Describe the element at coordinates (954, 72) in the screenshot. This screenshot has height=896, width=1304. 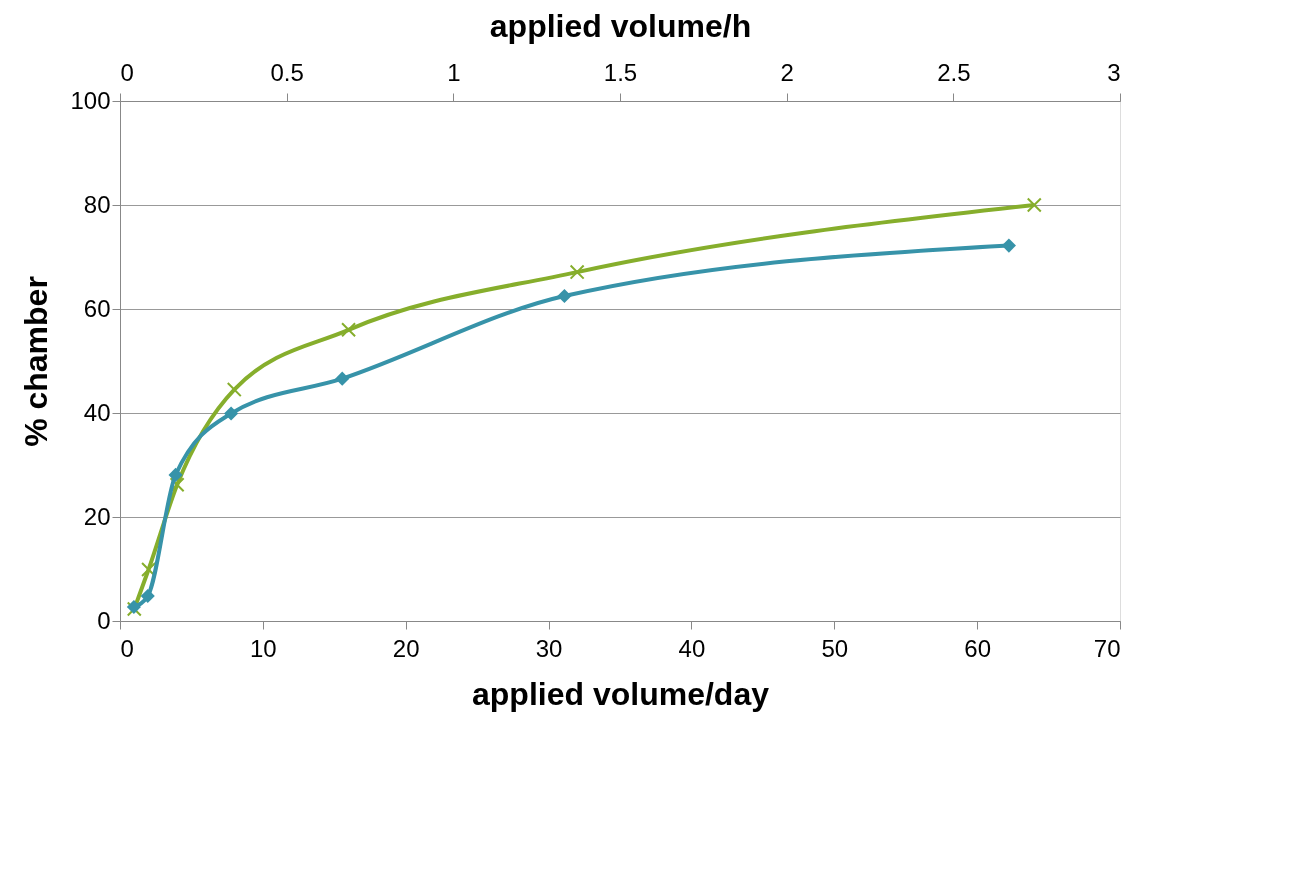
I see `x2-tick-label: 2.5` at that location.